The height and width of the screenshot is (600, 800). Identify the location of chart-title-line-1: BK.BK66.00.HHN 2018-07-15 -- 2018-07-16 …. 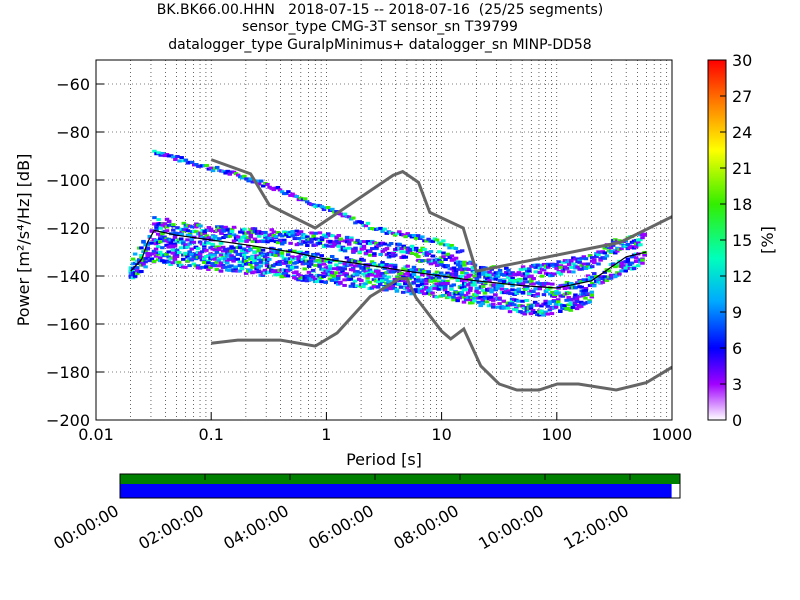
(380, 10).